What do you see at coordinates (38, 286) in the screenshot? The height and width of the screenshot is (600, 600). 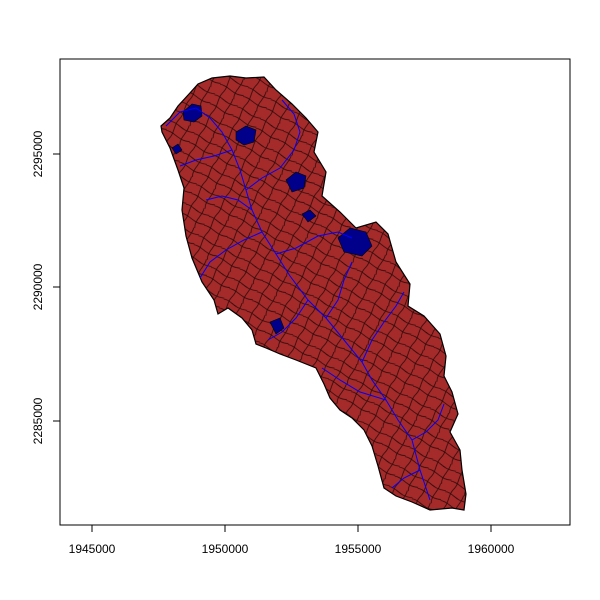 I see `y-tick-label: 2290000` at bounding box center [38, 286].